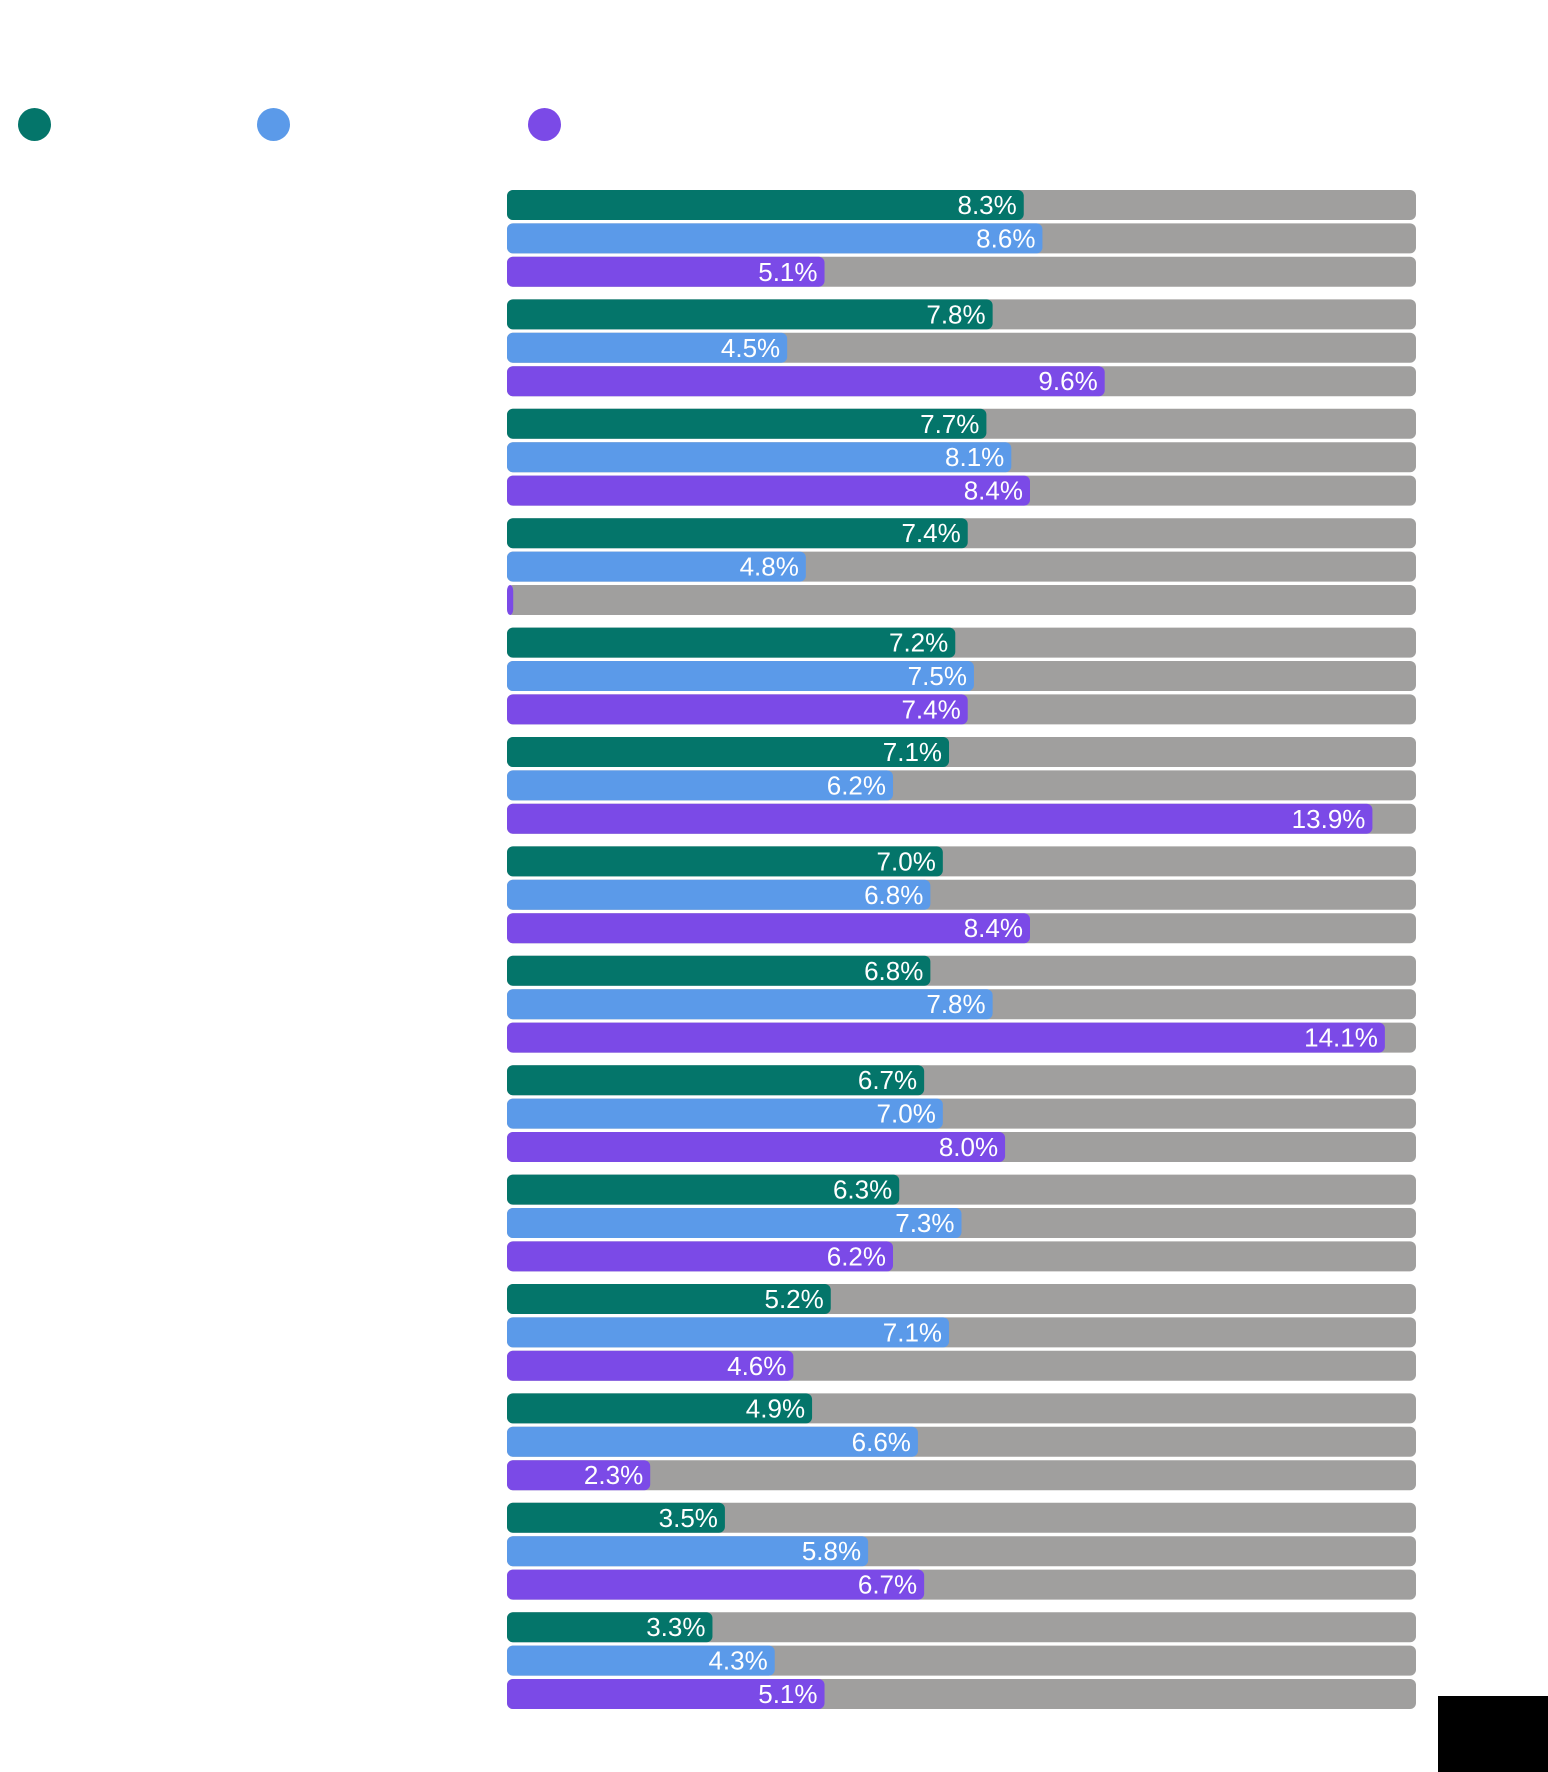 The width and height of the screenshot is (1548, 1772). I want to click on bar-group: 6.8%7.8% 14.1%, so click(961, 1004).